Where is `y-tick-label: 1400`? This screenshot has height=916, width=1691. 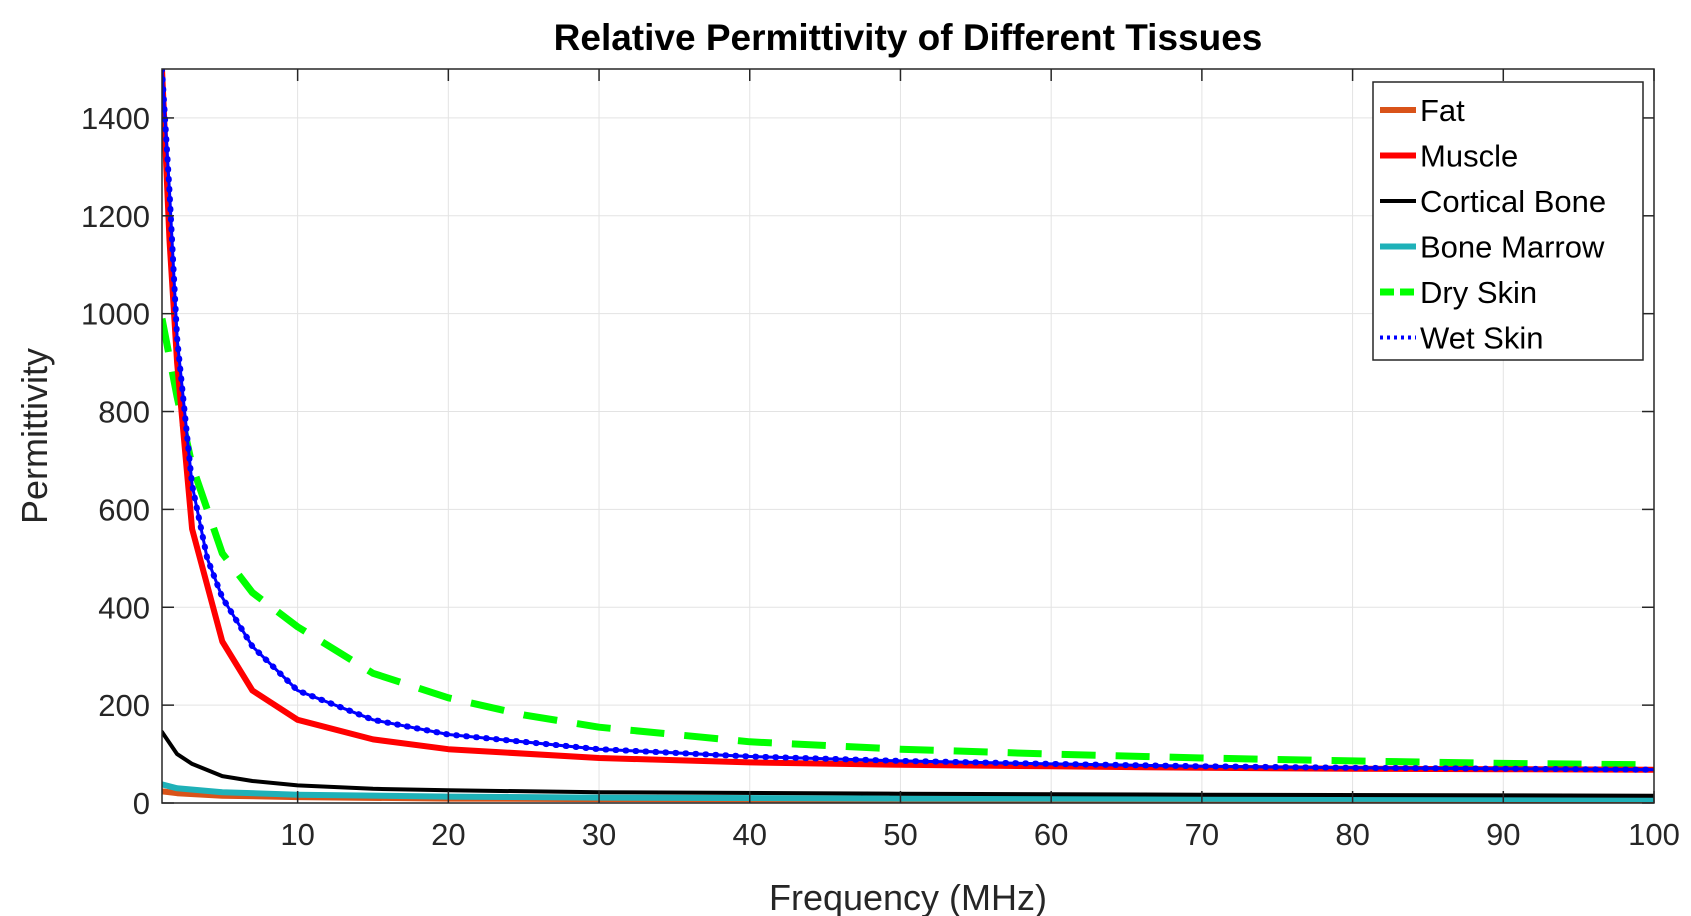 y-tick-label: 1400 is located at coordinates (115, 118).